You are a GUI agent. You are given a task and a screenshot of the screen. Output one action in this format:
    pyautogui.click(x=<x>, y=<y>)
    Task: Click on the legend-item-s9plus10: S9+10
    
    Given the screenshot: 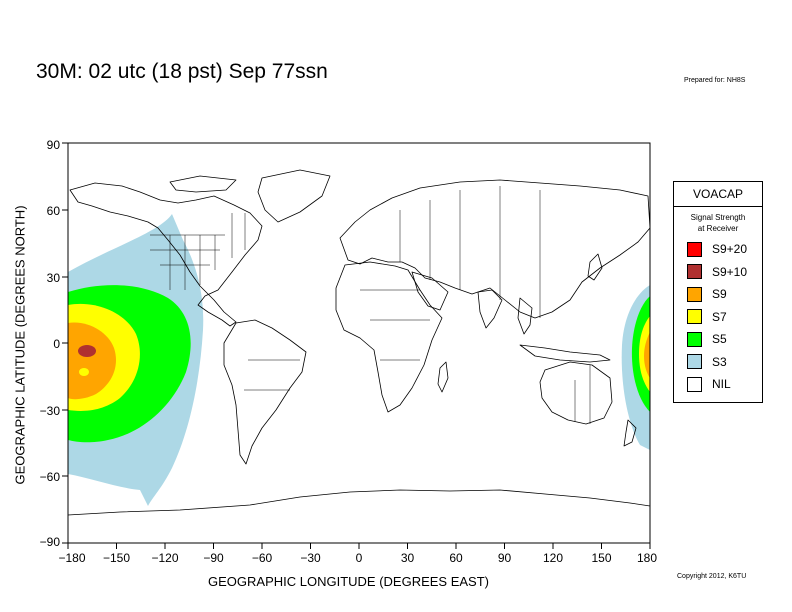 What is the action you would take?
    pyautogui.click(x=718, y=272)
    